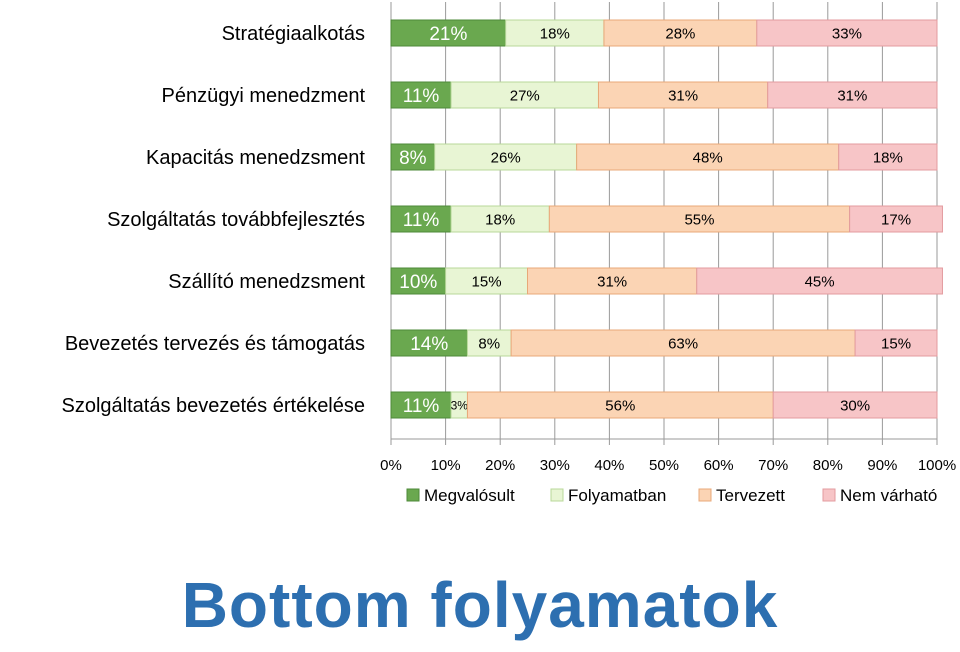 The image size is (960, 652). I want to click on x-axis-ticks: 0% 10% 20% 30% 40% 50% 60% 70% 80% 90% 100%, so click(668, 465).